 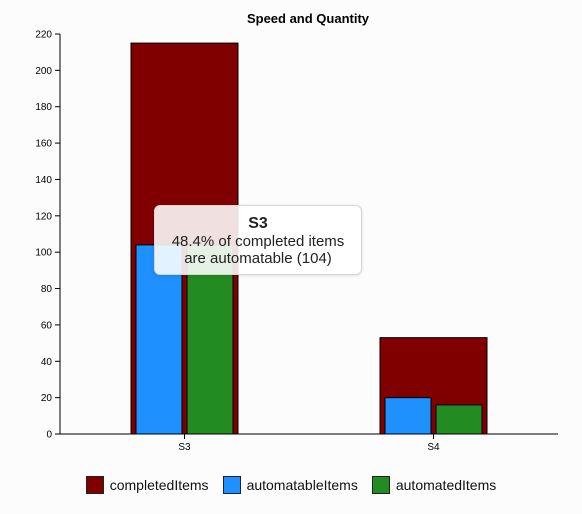 What do you see at coordinates (231, 485) in the screenshot?
I see `legend-swatch-automatable` at bounding box center [231, 485].